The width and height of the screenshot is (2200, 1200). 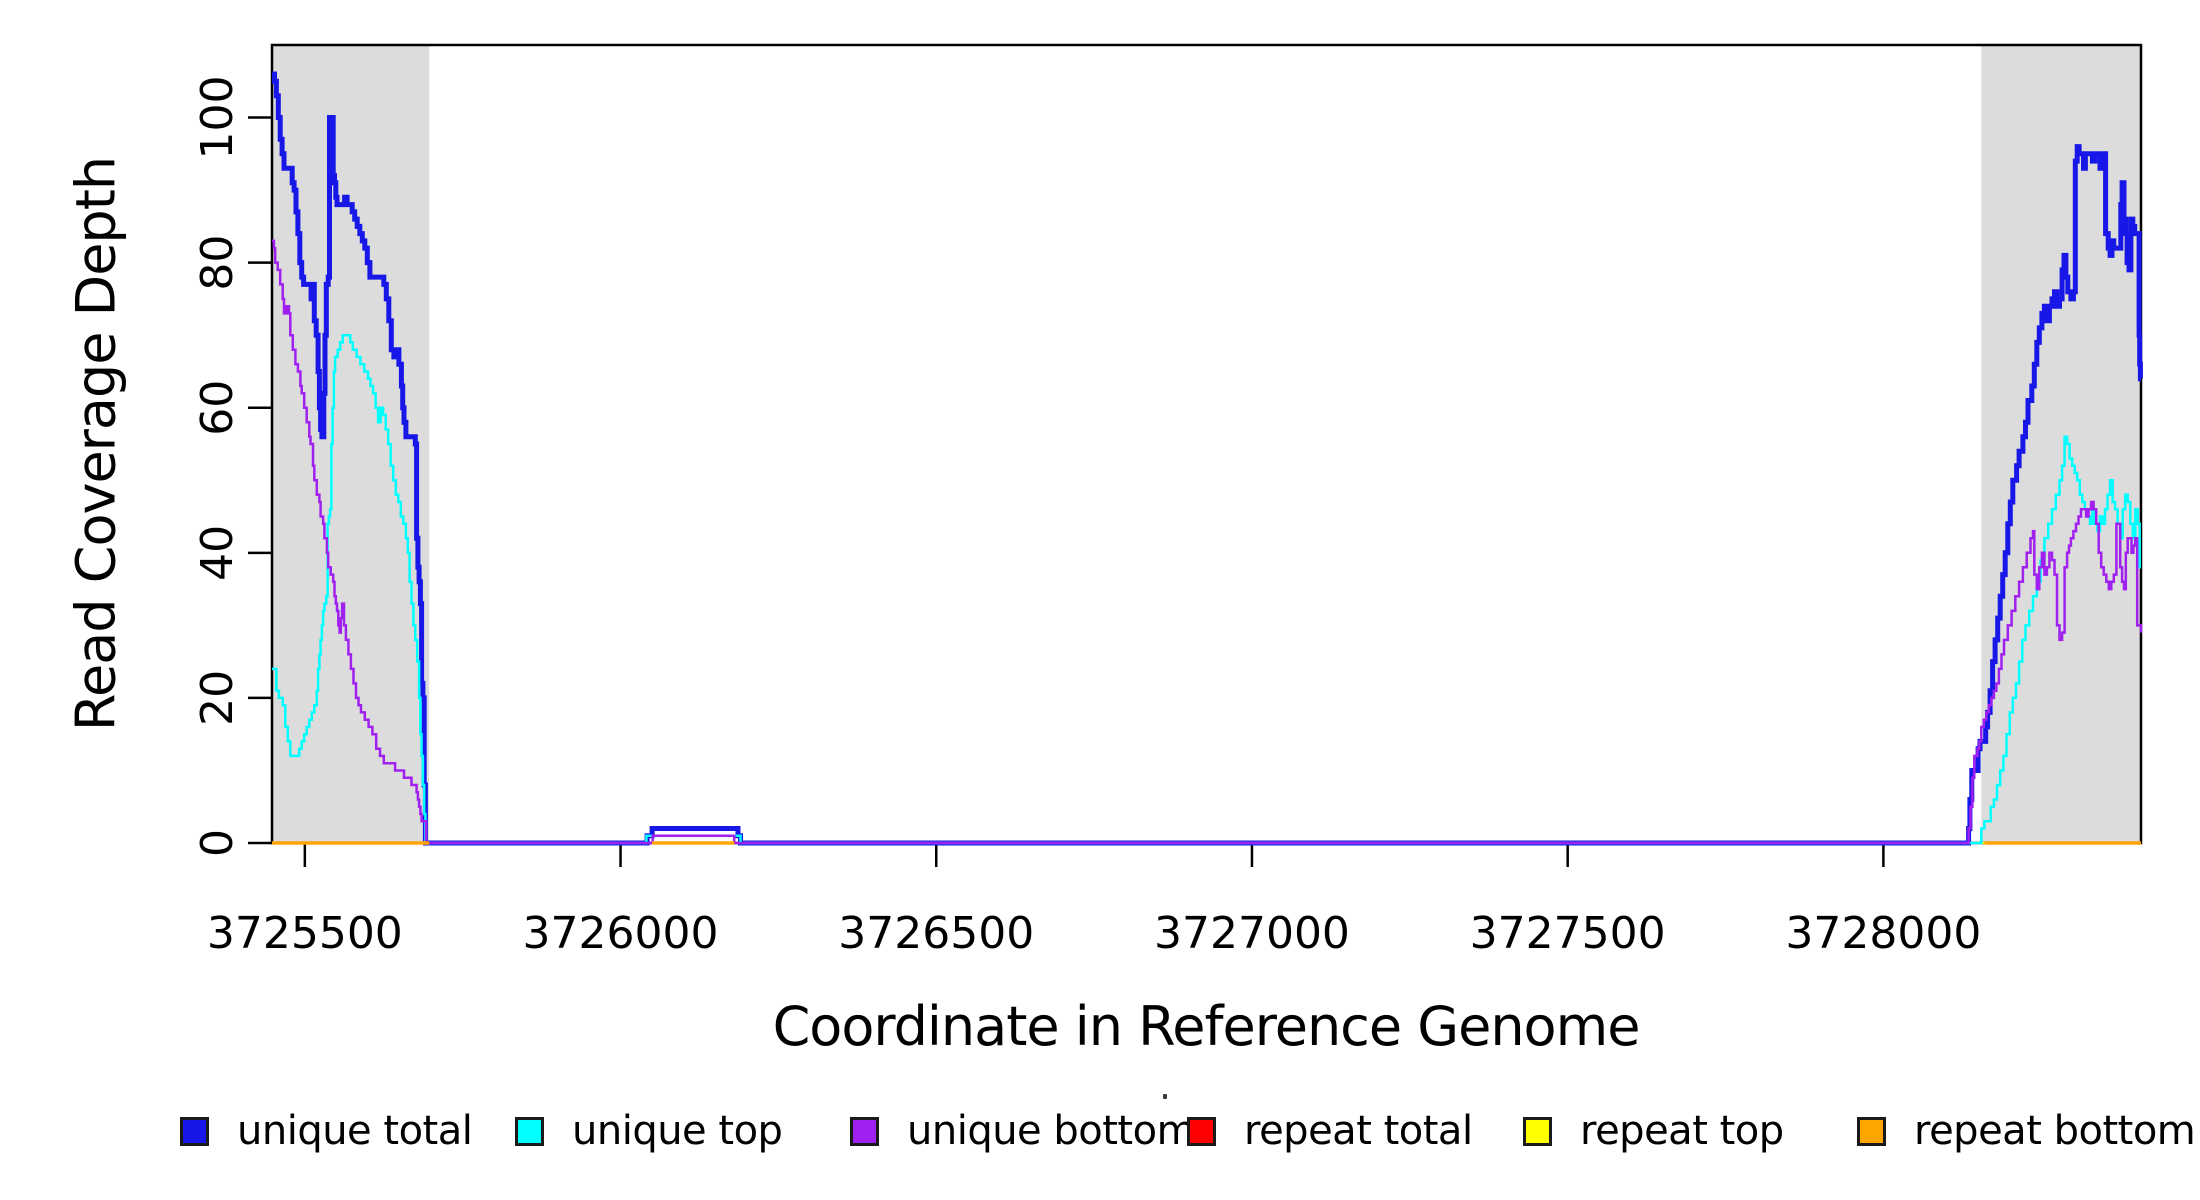 What do you see at coordinates (217, 263) in the screenshot?
I see `y-tick-label: 80` at bounding box center [217, 263].